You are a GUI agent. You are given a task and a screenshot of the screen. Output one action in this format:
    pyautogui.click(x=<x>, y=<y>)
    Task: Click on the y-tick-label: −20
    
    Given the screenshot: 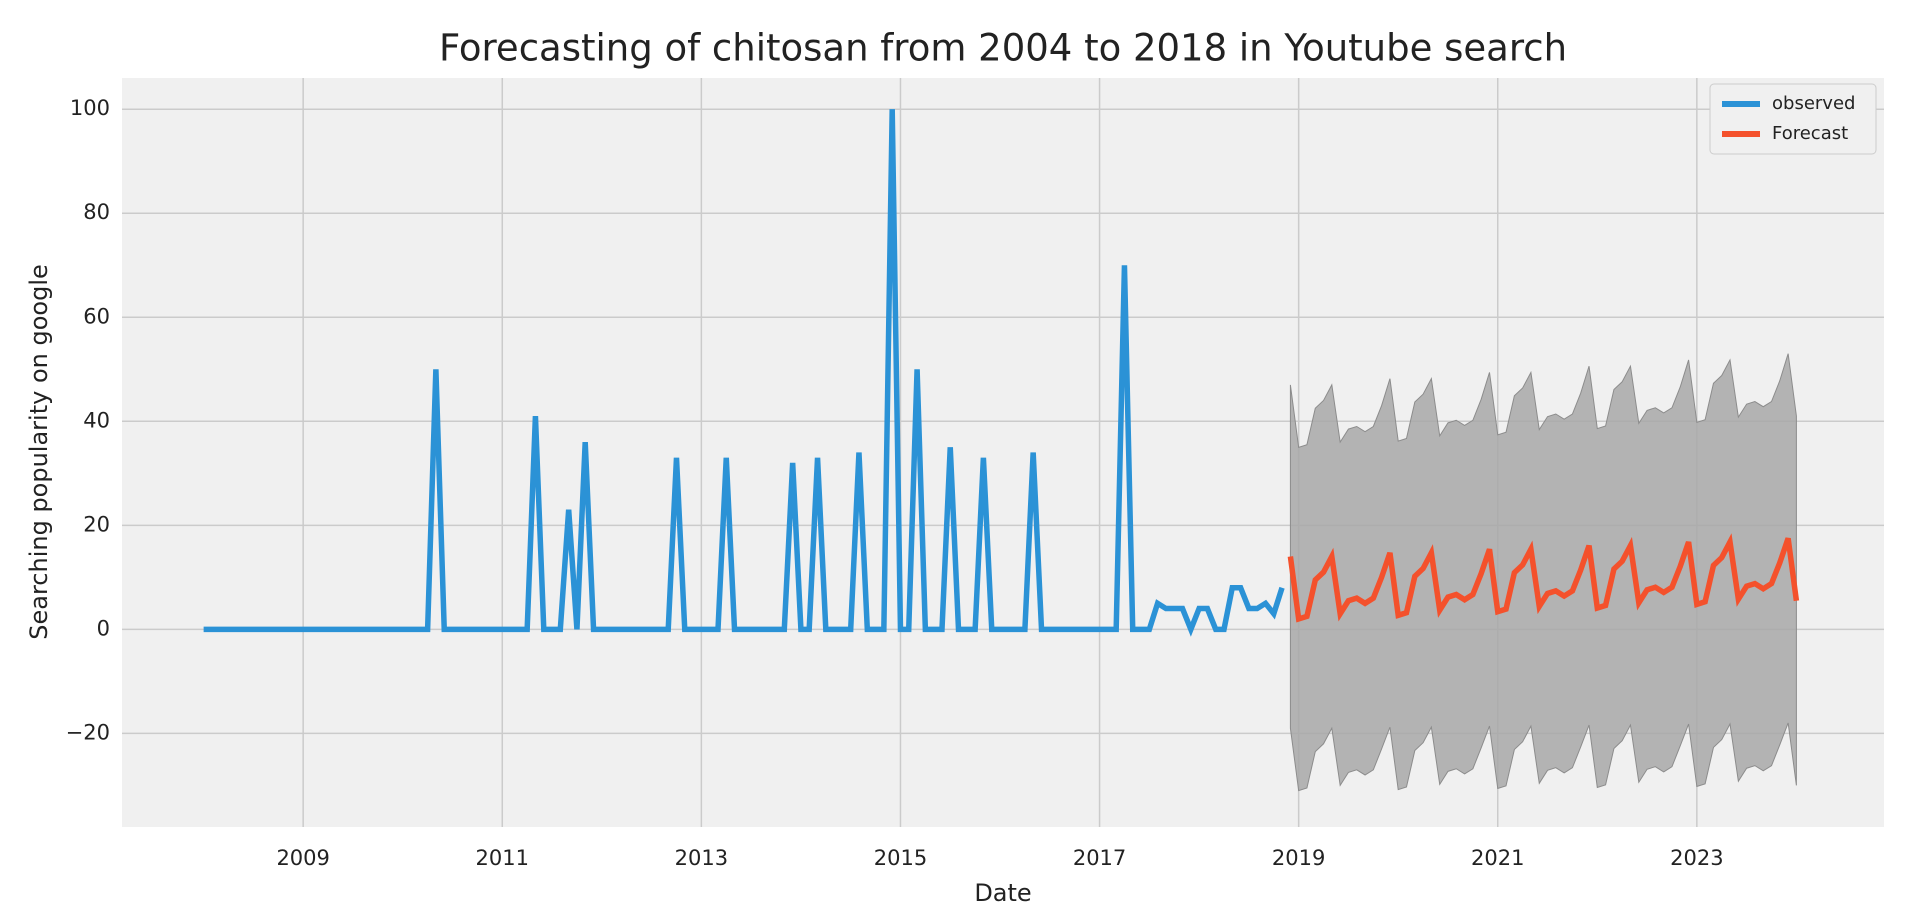 What is the action you would take?
    pyautogui.click(x=88, y=732)
    